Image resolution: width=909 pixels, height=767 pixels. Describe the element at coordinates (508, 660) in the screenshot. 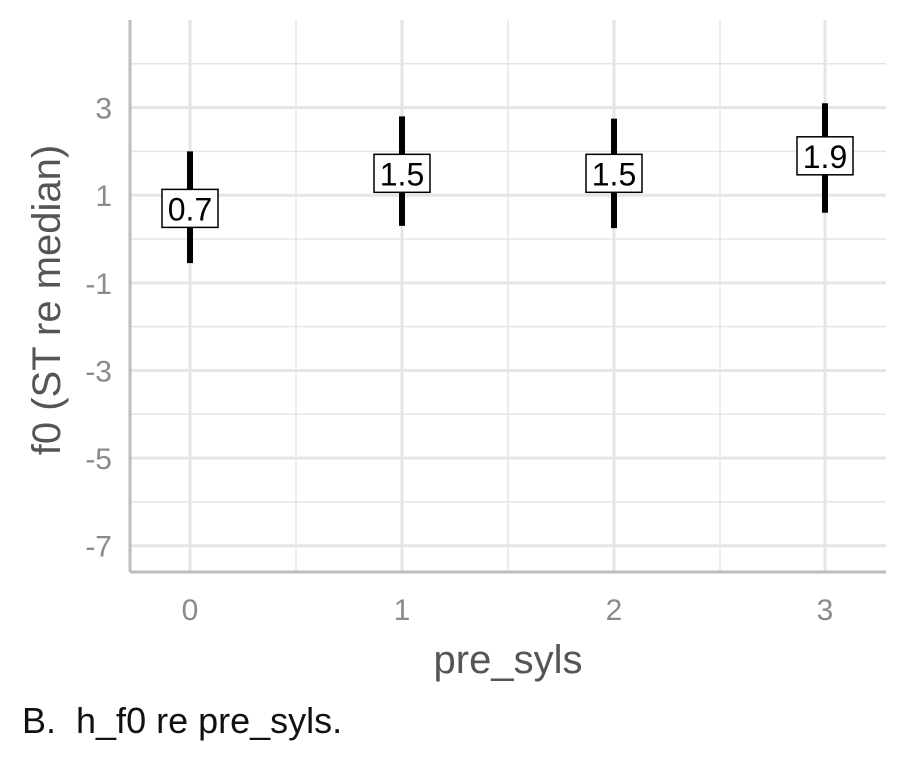

I see `x-axis-title: pre_syls` at that location.